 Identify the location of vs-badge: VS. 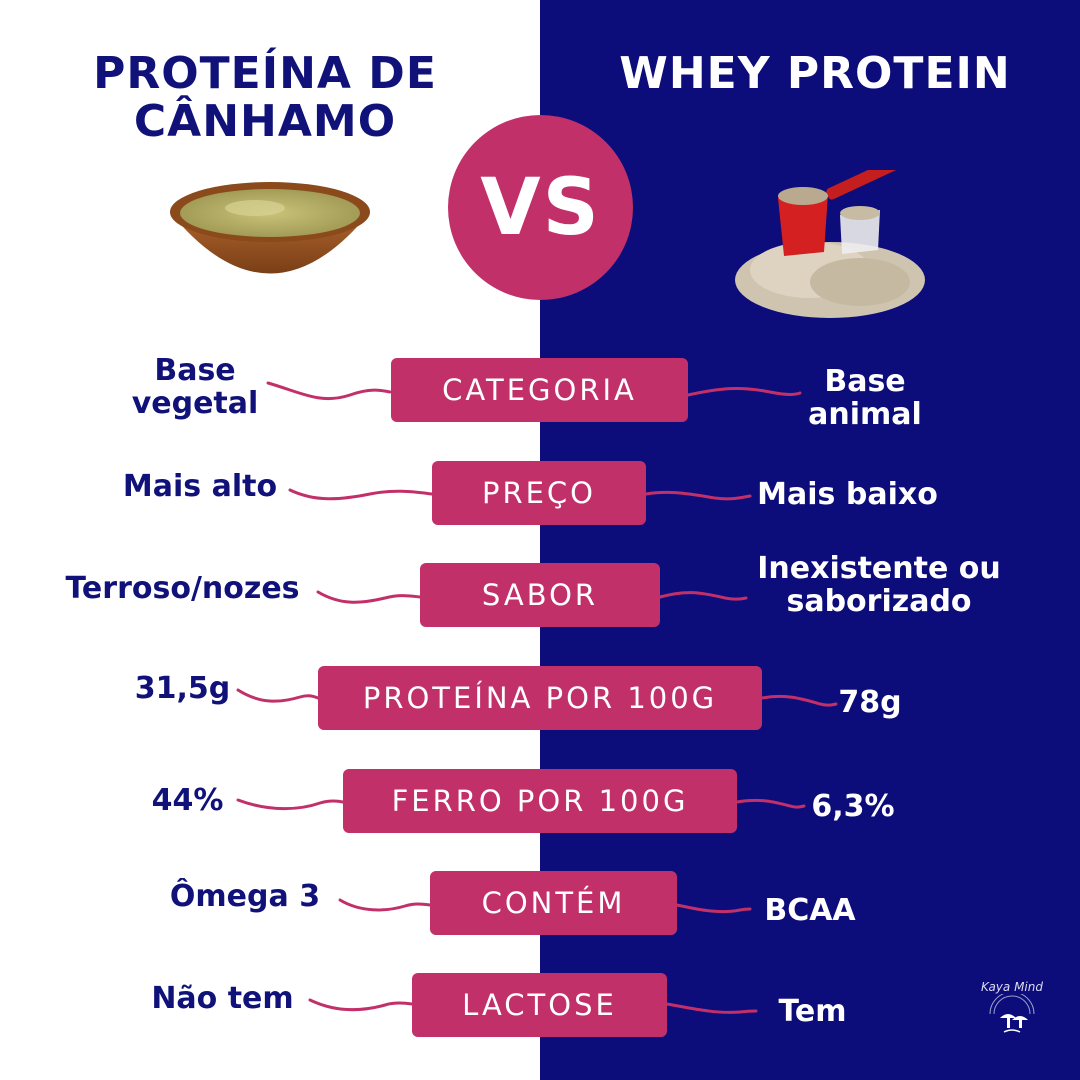
(540, 207).